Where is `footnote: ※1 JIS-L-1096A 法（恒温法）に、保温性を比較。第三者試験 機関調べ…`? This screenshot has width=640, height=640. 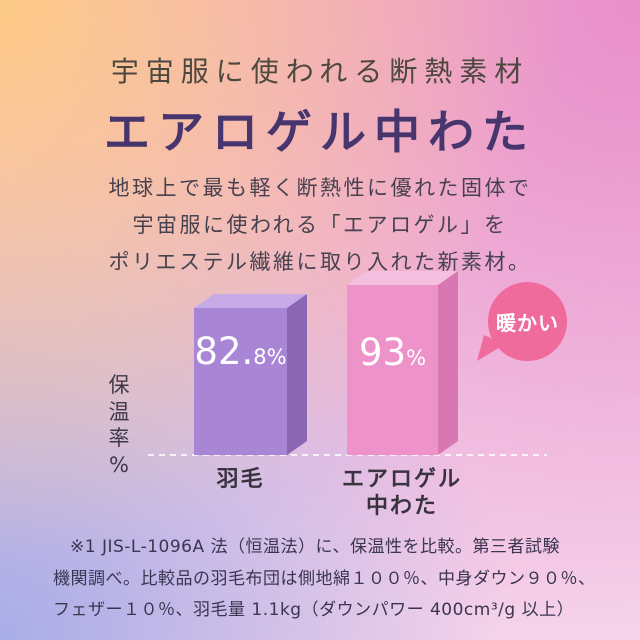 footnote: ※1 JIS-L-1096A 法（恒温法）に、保温性を比較。第三者試験 機関調べ… is located at coordinates (325, 579).